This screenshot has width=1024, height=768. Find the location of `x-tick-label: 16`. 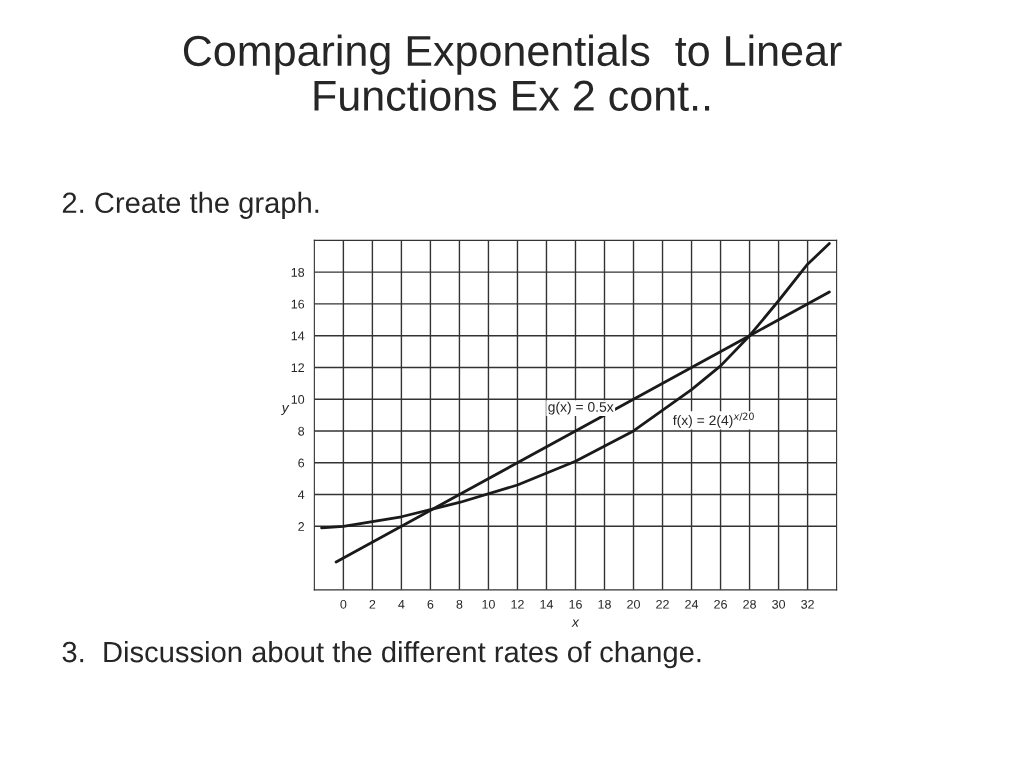

x-tick-label: 16 is located at coordinates (575, 604).